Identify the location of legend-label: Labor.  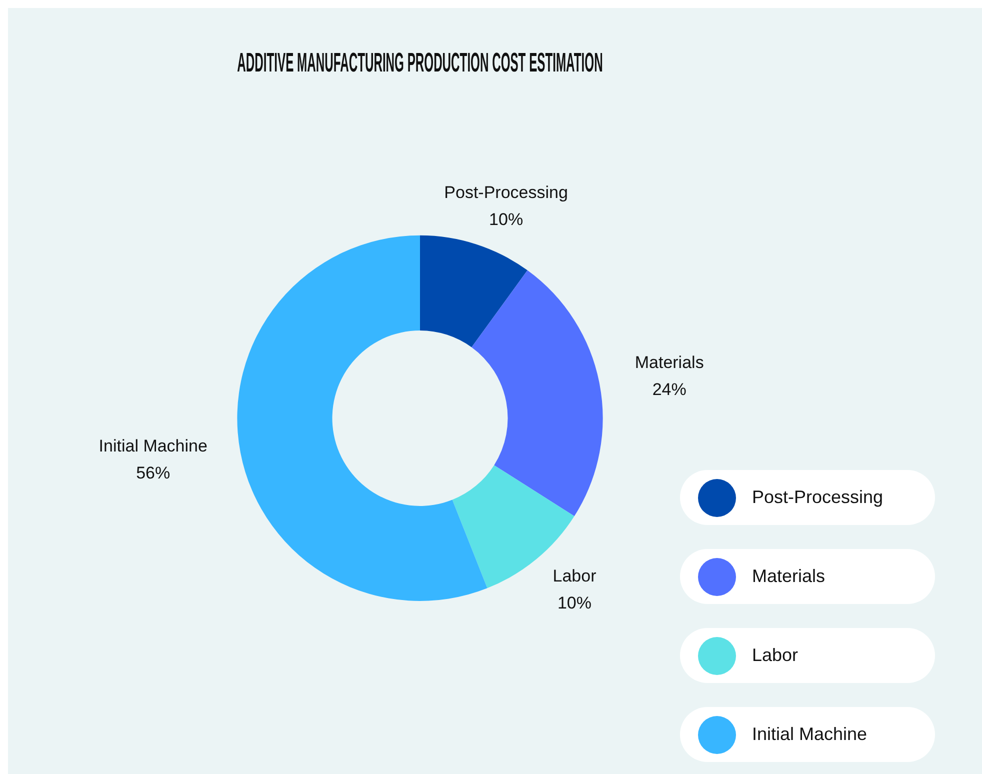
(775, 655).